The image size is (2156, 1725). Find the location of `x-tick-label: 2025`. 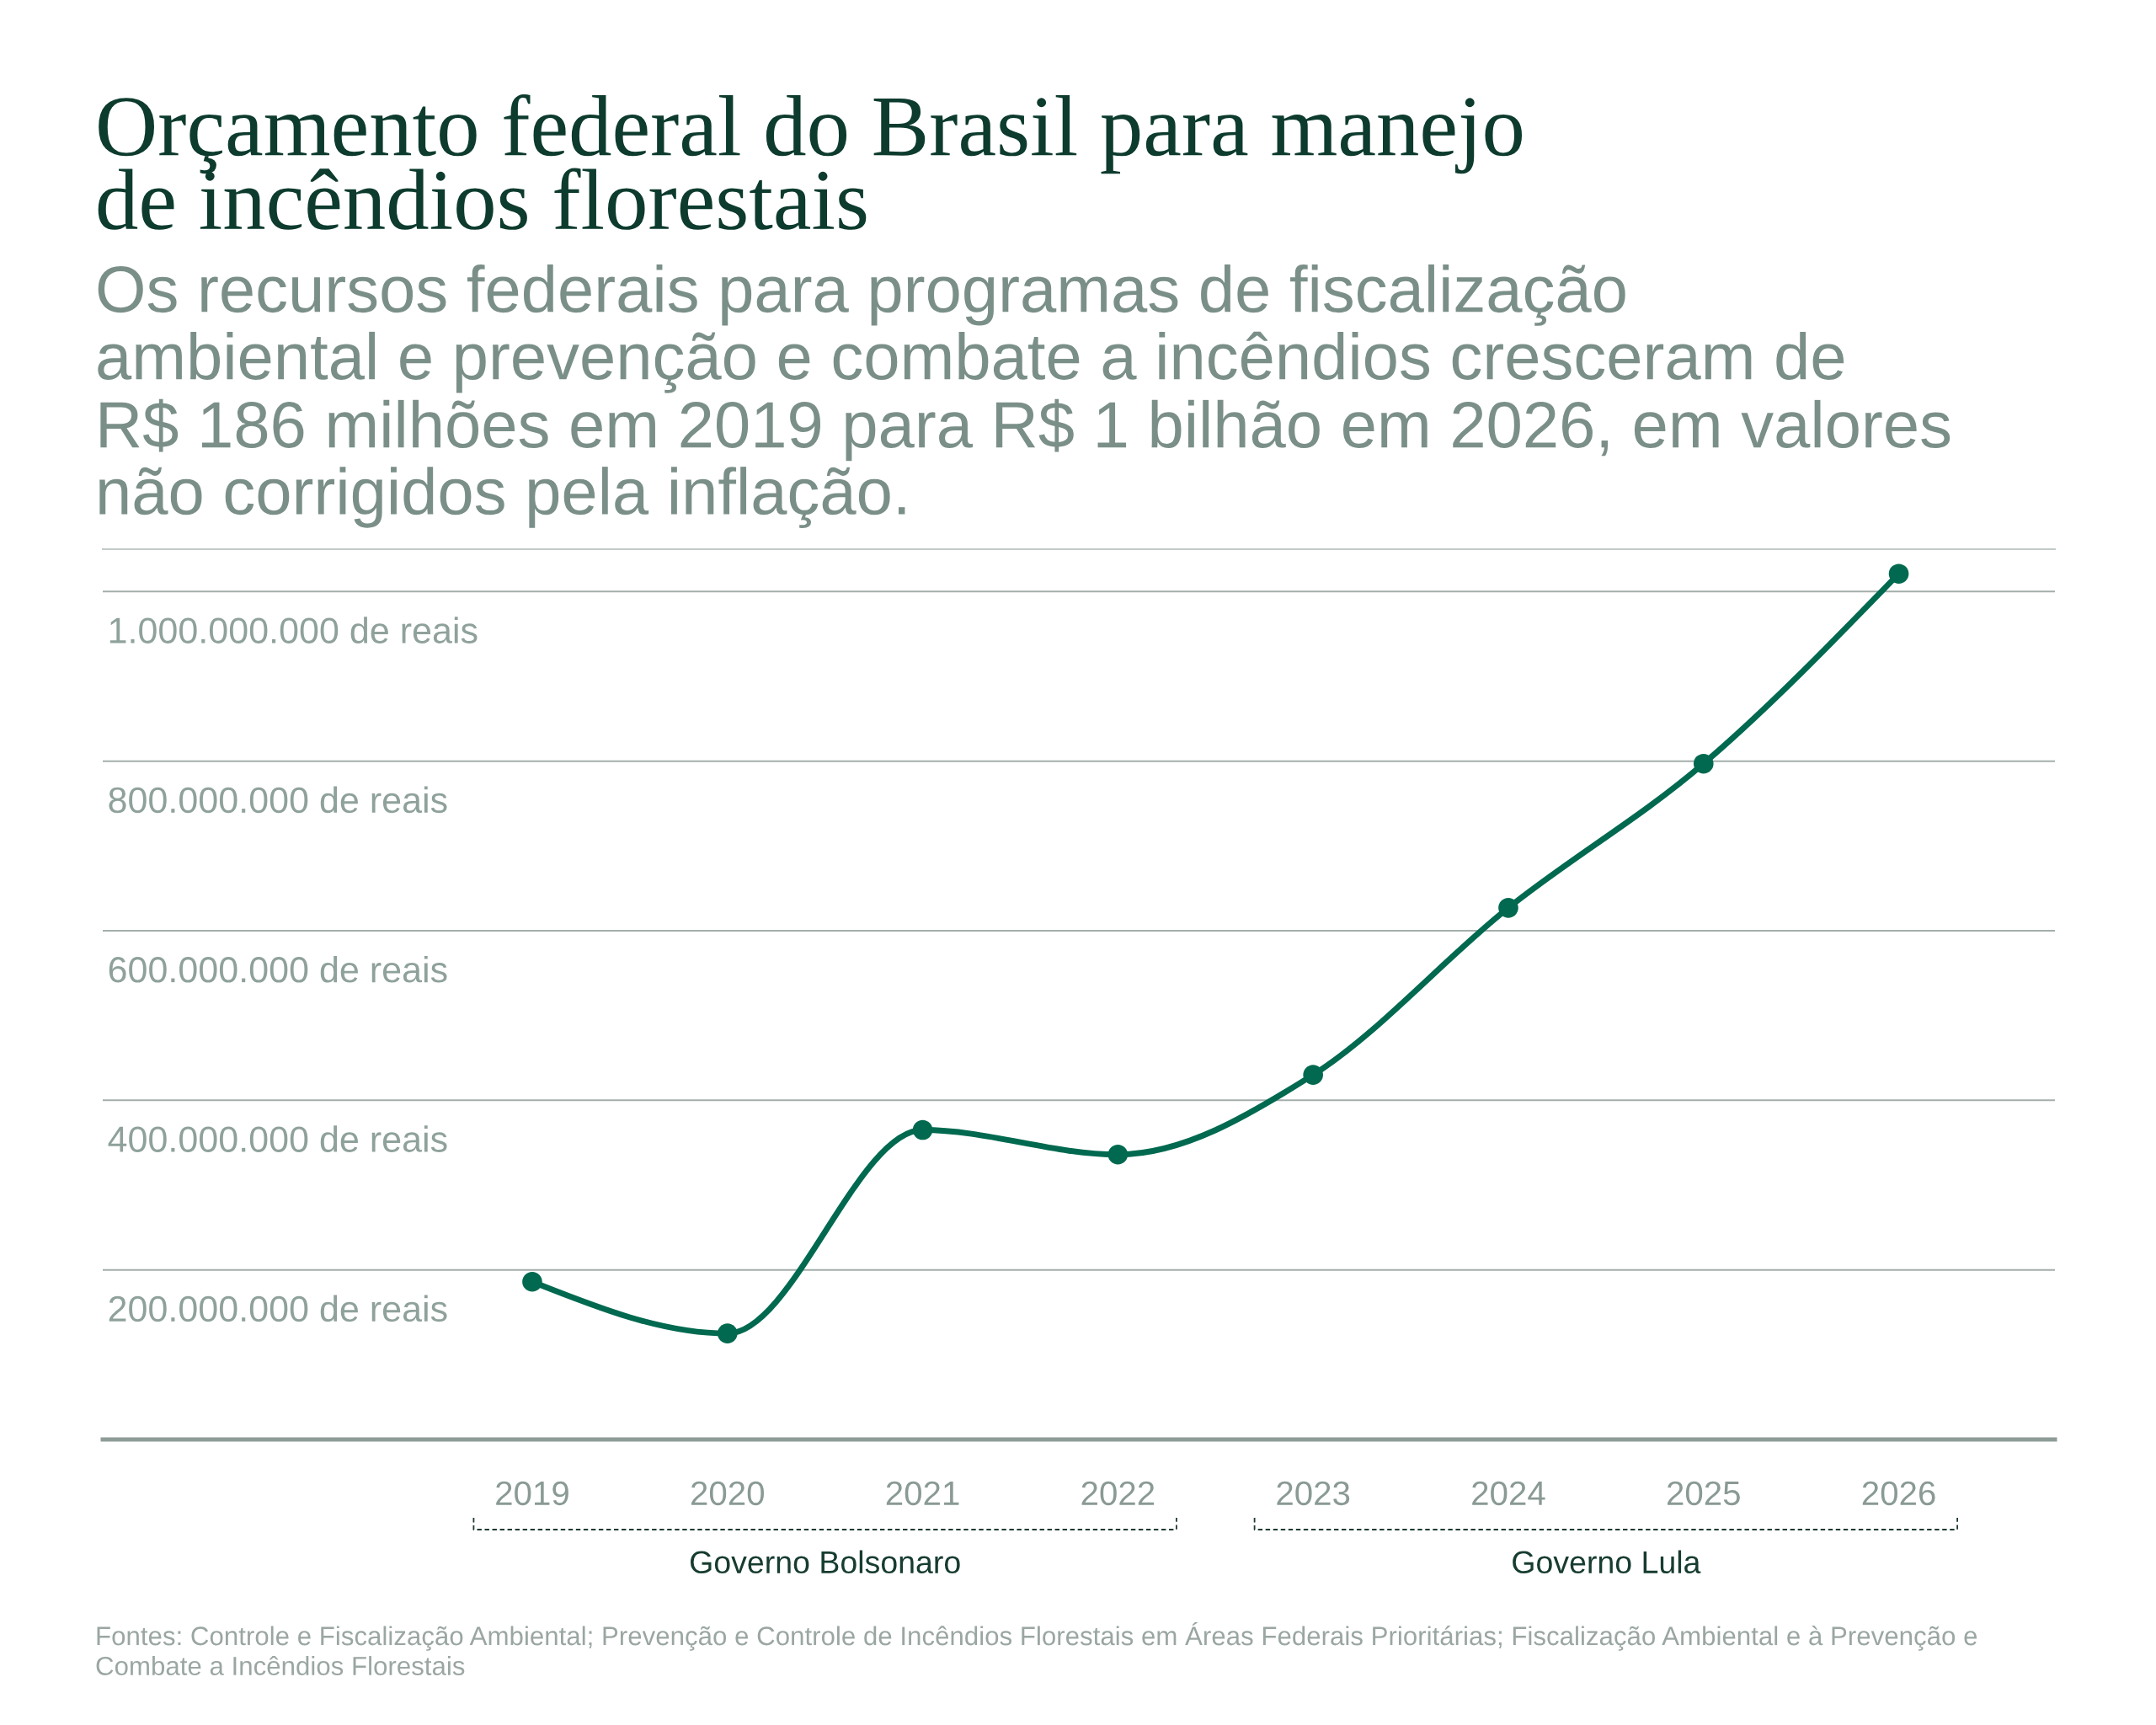

x-tick-label: 2025 is located at coordinates (1703, 1493).